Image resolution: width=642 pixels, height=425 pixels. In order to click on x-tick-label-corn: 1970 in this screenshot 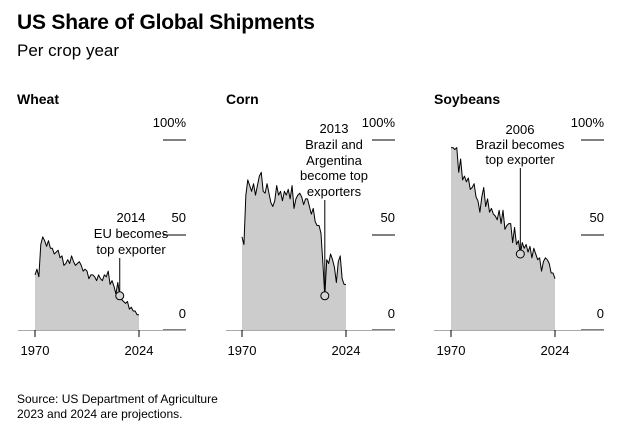, I will do `click(242, 350)`.